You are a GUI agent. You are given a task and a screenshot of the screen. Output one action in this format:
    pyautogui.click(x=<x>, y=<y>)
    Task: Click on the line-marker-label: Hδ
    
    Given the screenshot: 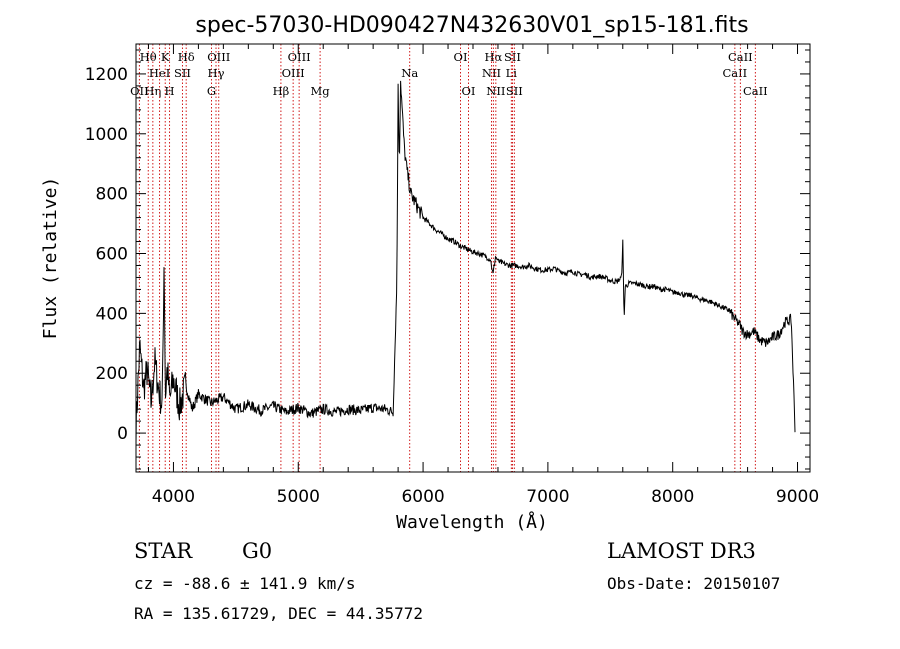 What is the action you would take?
    pyautogui.click(x=186, y=57)
    